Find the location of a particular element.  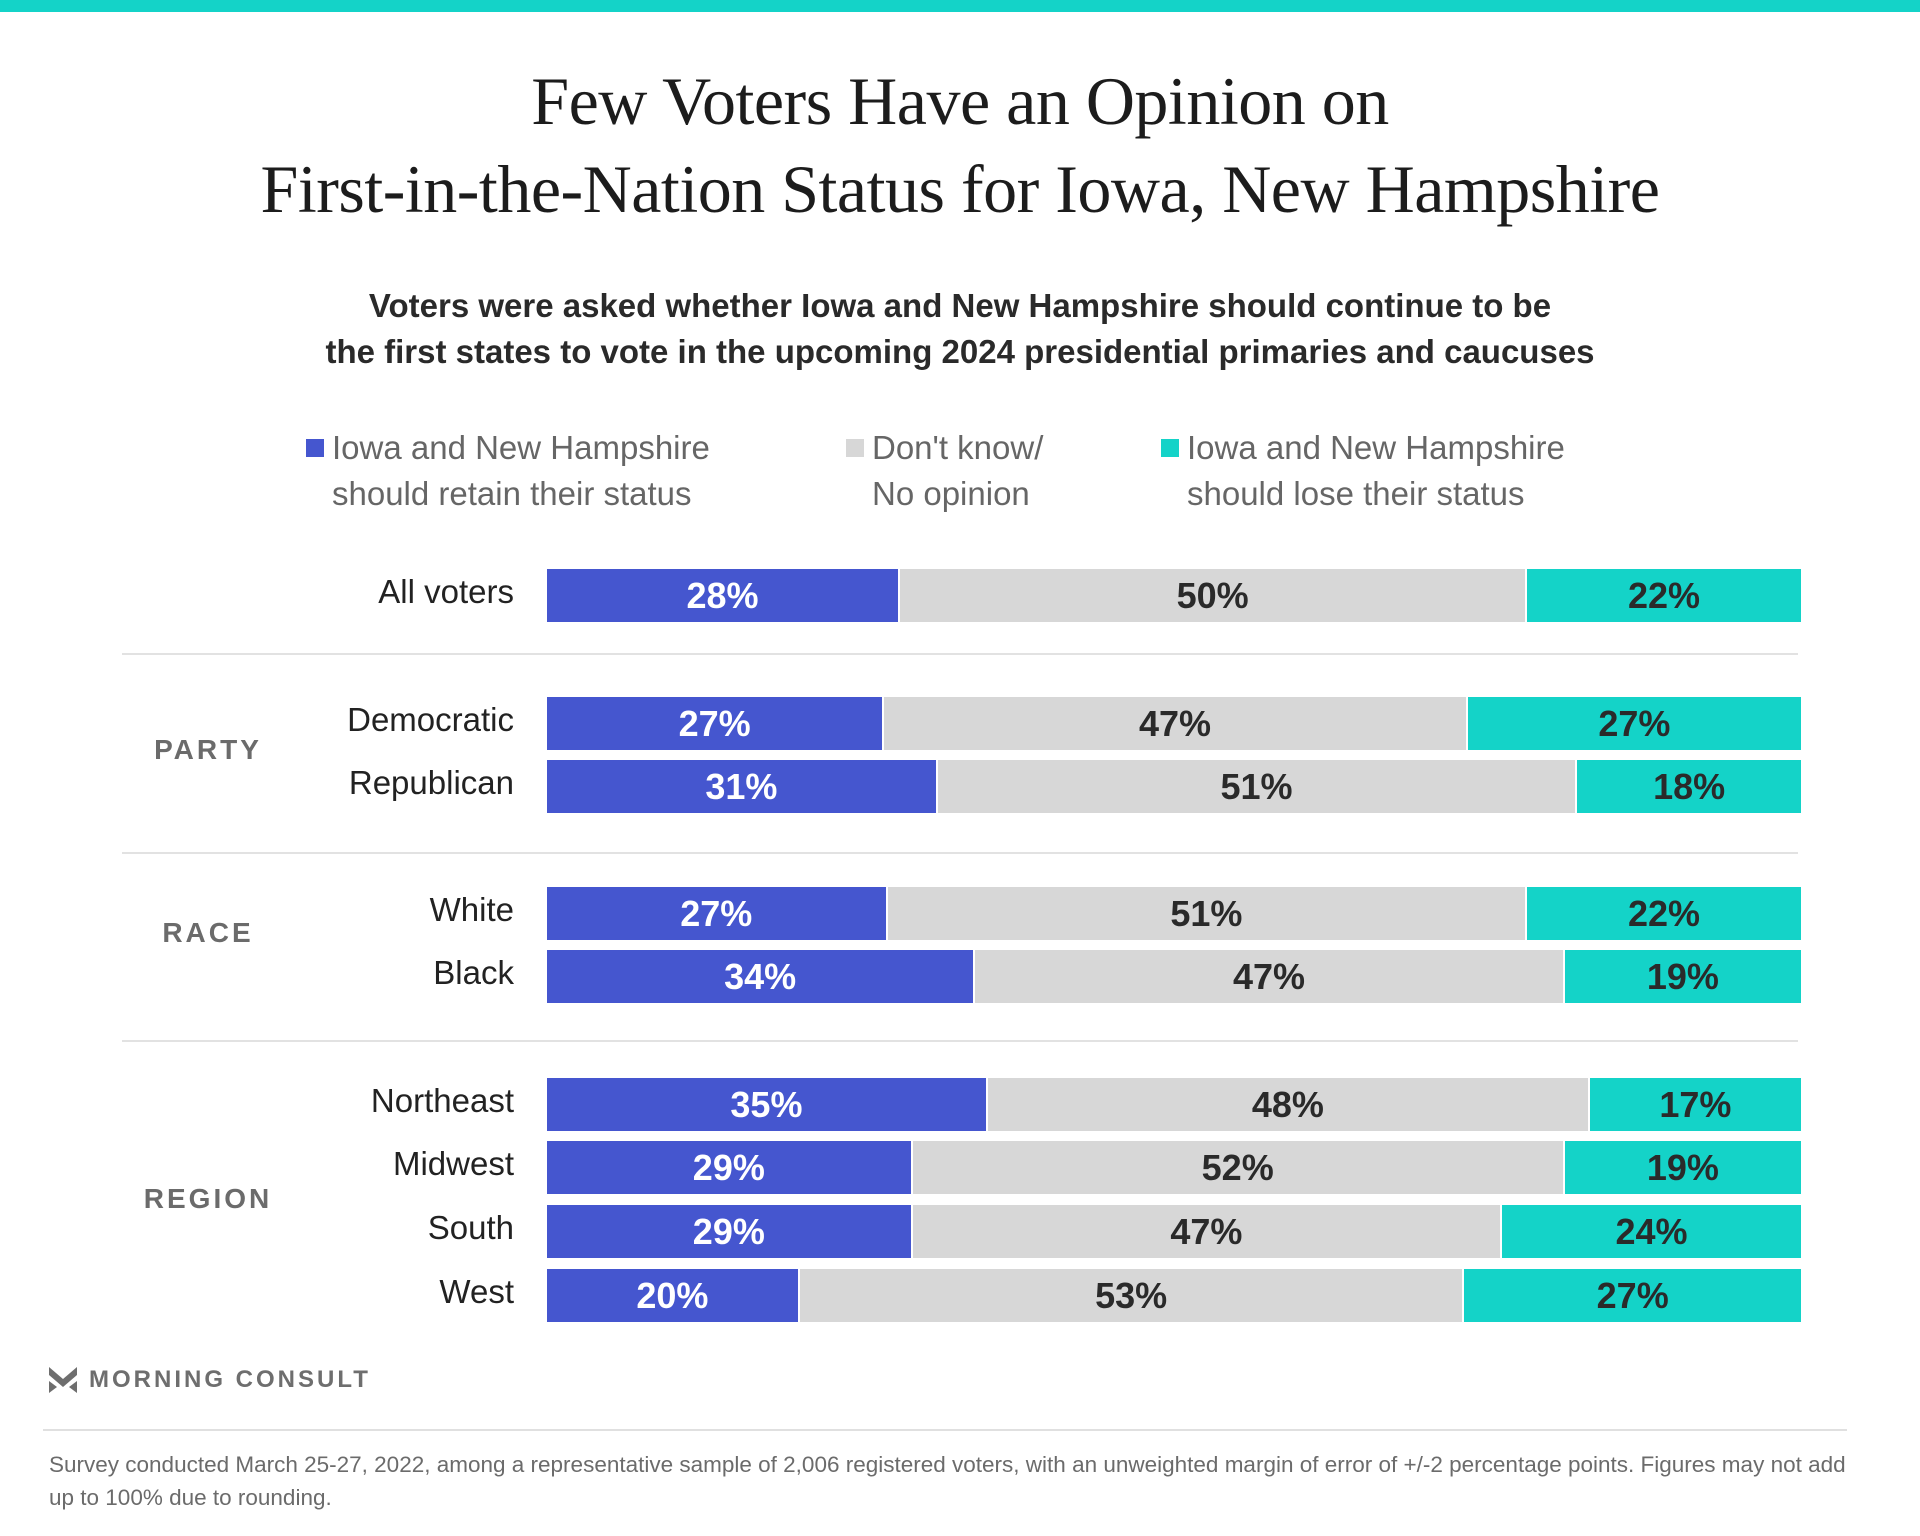

logo-chevron-icon is located at coordinates (63, 1380).